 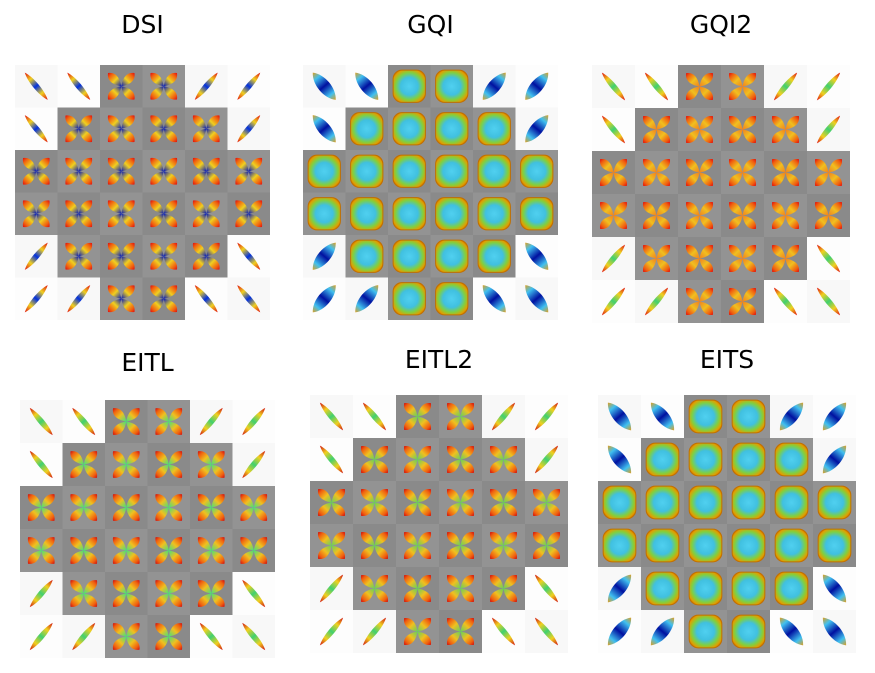 What do you see at coordinates (721, 24) in the screenshot?
I see `panel-title: GQI2` at bounding box center [721, 24].